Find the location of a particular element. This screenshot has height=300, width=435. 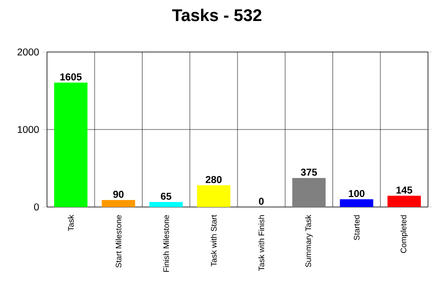

data-label: 90 is located at coordinates (118, 194).